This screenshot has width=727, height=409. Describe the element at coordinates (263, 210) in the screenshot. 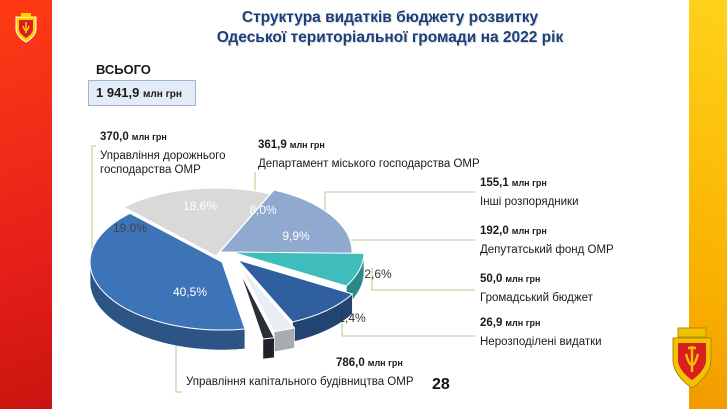

I see `pie-percent-label-3: 8,0%` at that location.